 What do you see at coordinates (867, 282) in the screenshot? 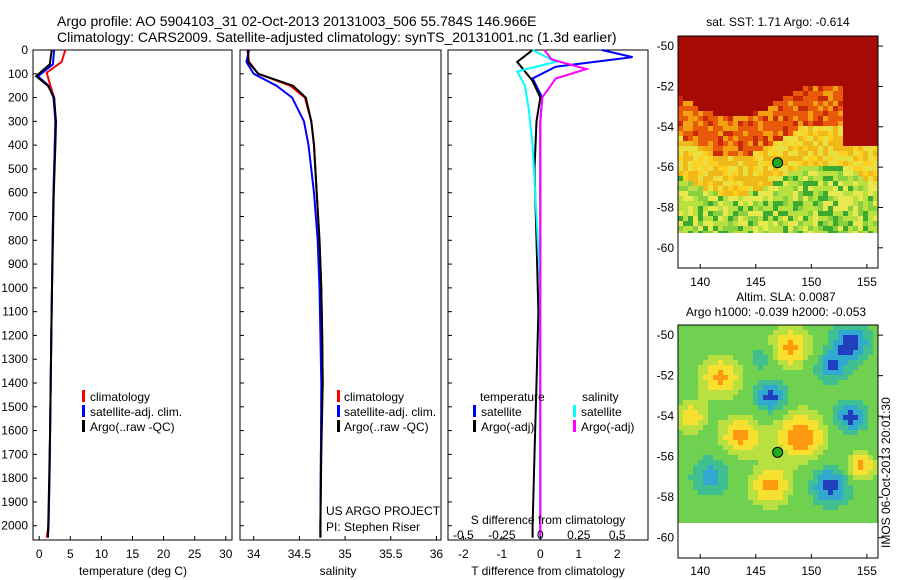
I see `map-x-tick-label: 155` at bounding box center [867, 282].